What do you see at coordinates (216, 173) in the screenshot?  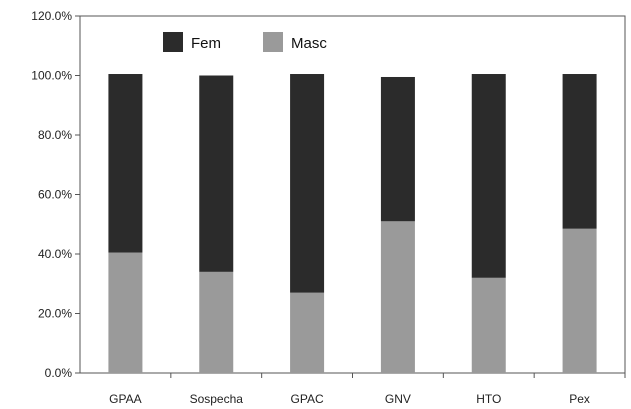 I see `bar-fem-sospecha` at bounding box center [216, 173].